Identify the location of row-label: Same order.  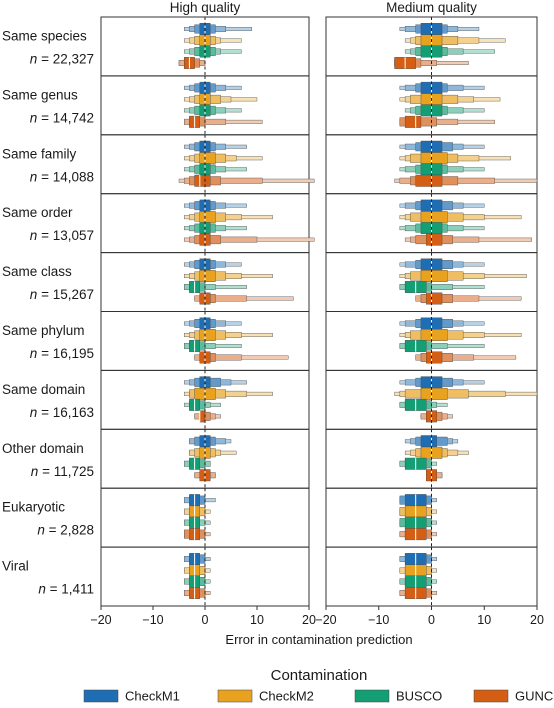
(37, 212).